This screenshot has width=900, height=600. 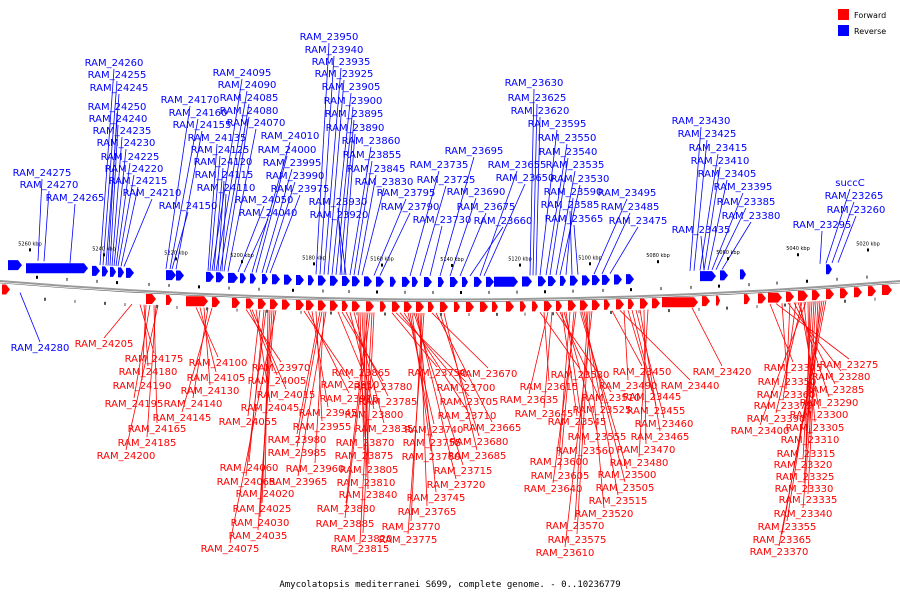 I want to click on reverse-gene-label: RAM_24115, so click(x=224, y=175).